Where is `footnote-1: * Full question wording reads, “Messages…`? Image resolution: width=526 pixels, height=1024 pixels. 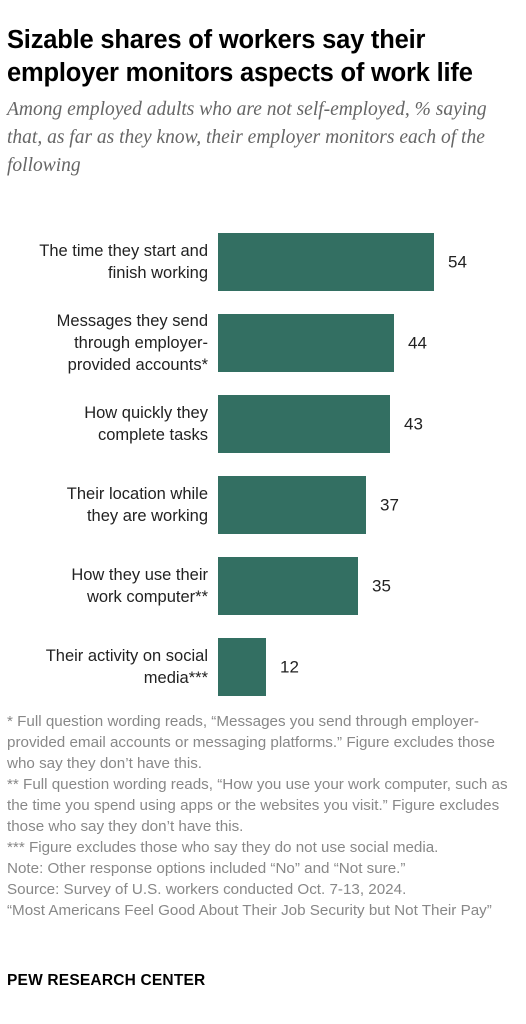
footnote-1: * Full question wording reads, “Messages… is located at coordinates (251, 742).